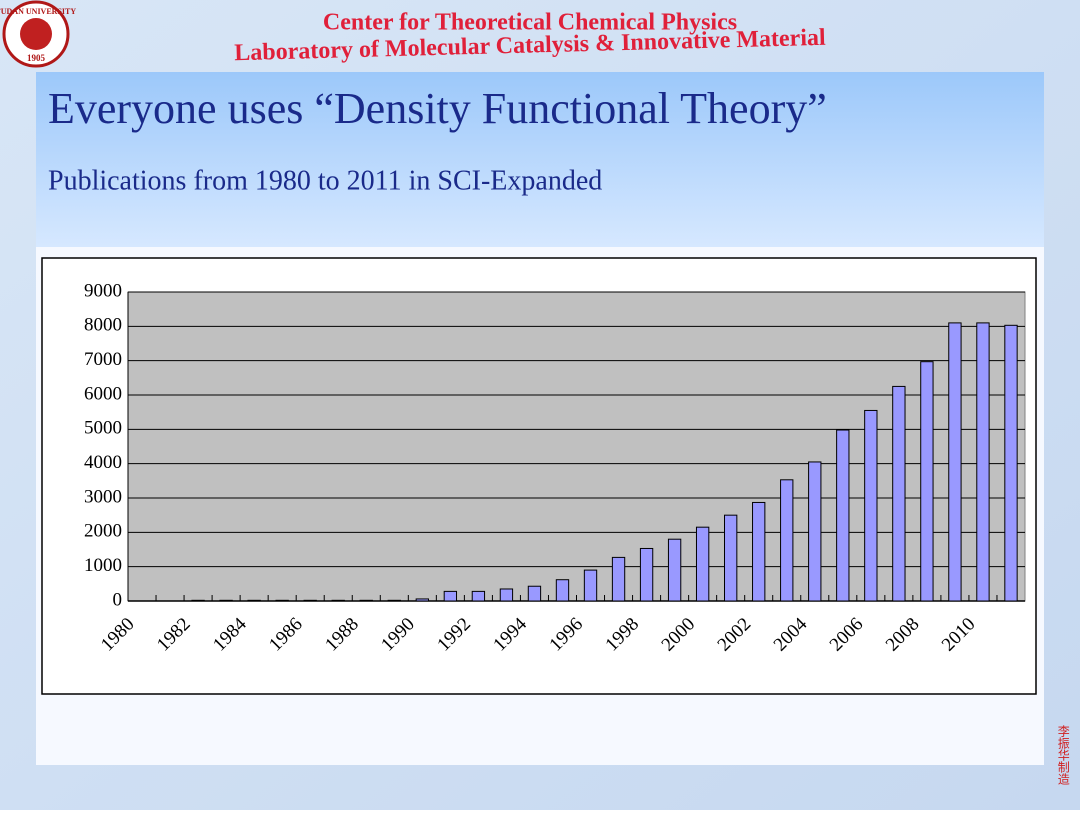 The width and height of the screenshot is (1080, 815). What do you see at coordinates (103, 496) in the screenshot?
I see `y-tick-label: 3000` at bounding box center [103, 496].